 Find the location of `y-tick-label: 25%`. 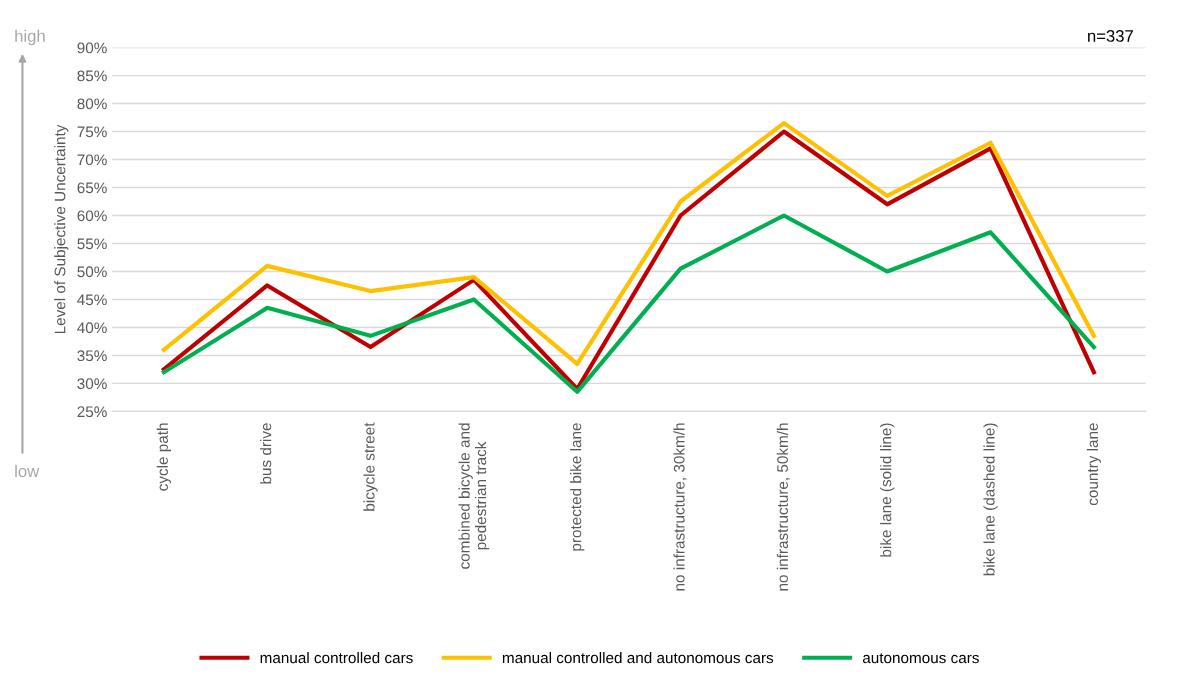

y-tick-label: 25% is located at coordinates (92, 412).